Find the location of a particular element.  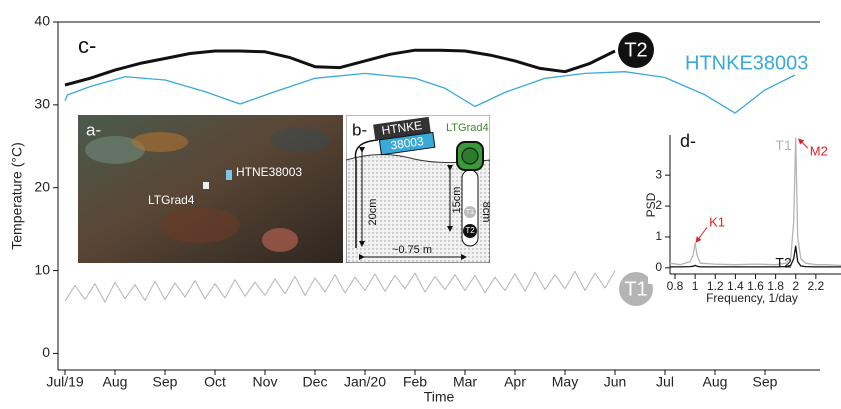

psd-panel is located at coordinates (744, 205).